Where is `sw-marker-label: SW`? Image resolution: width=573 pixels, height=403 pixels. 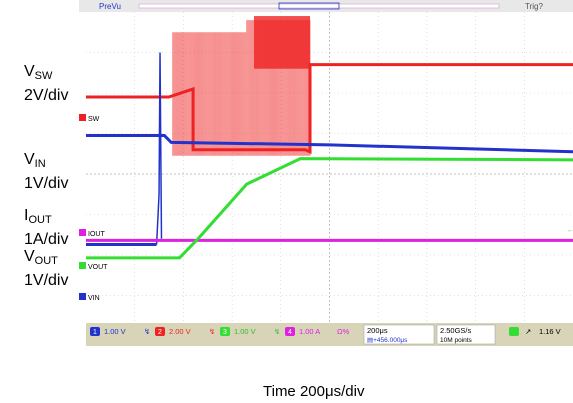
sw-marker-label: SW is located at coordinates (94, 119).